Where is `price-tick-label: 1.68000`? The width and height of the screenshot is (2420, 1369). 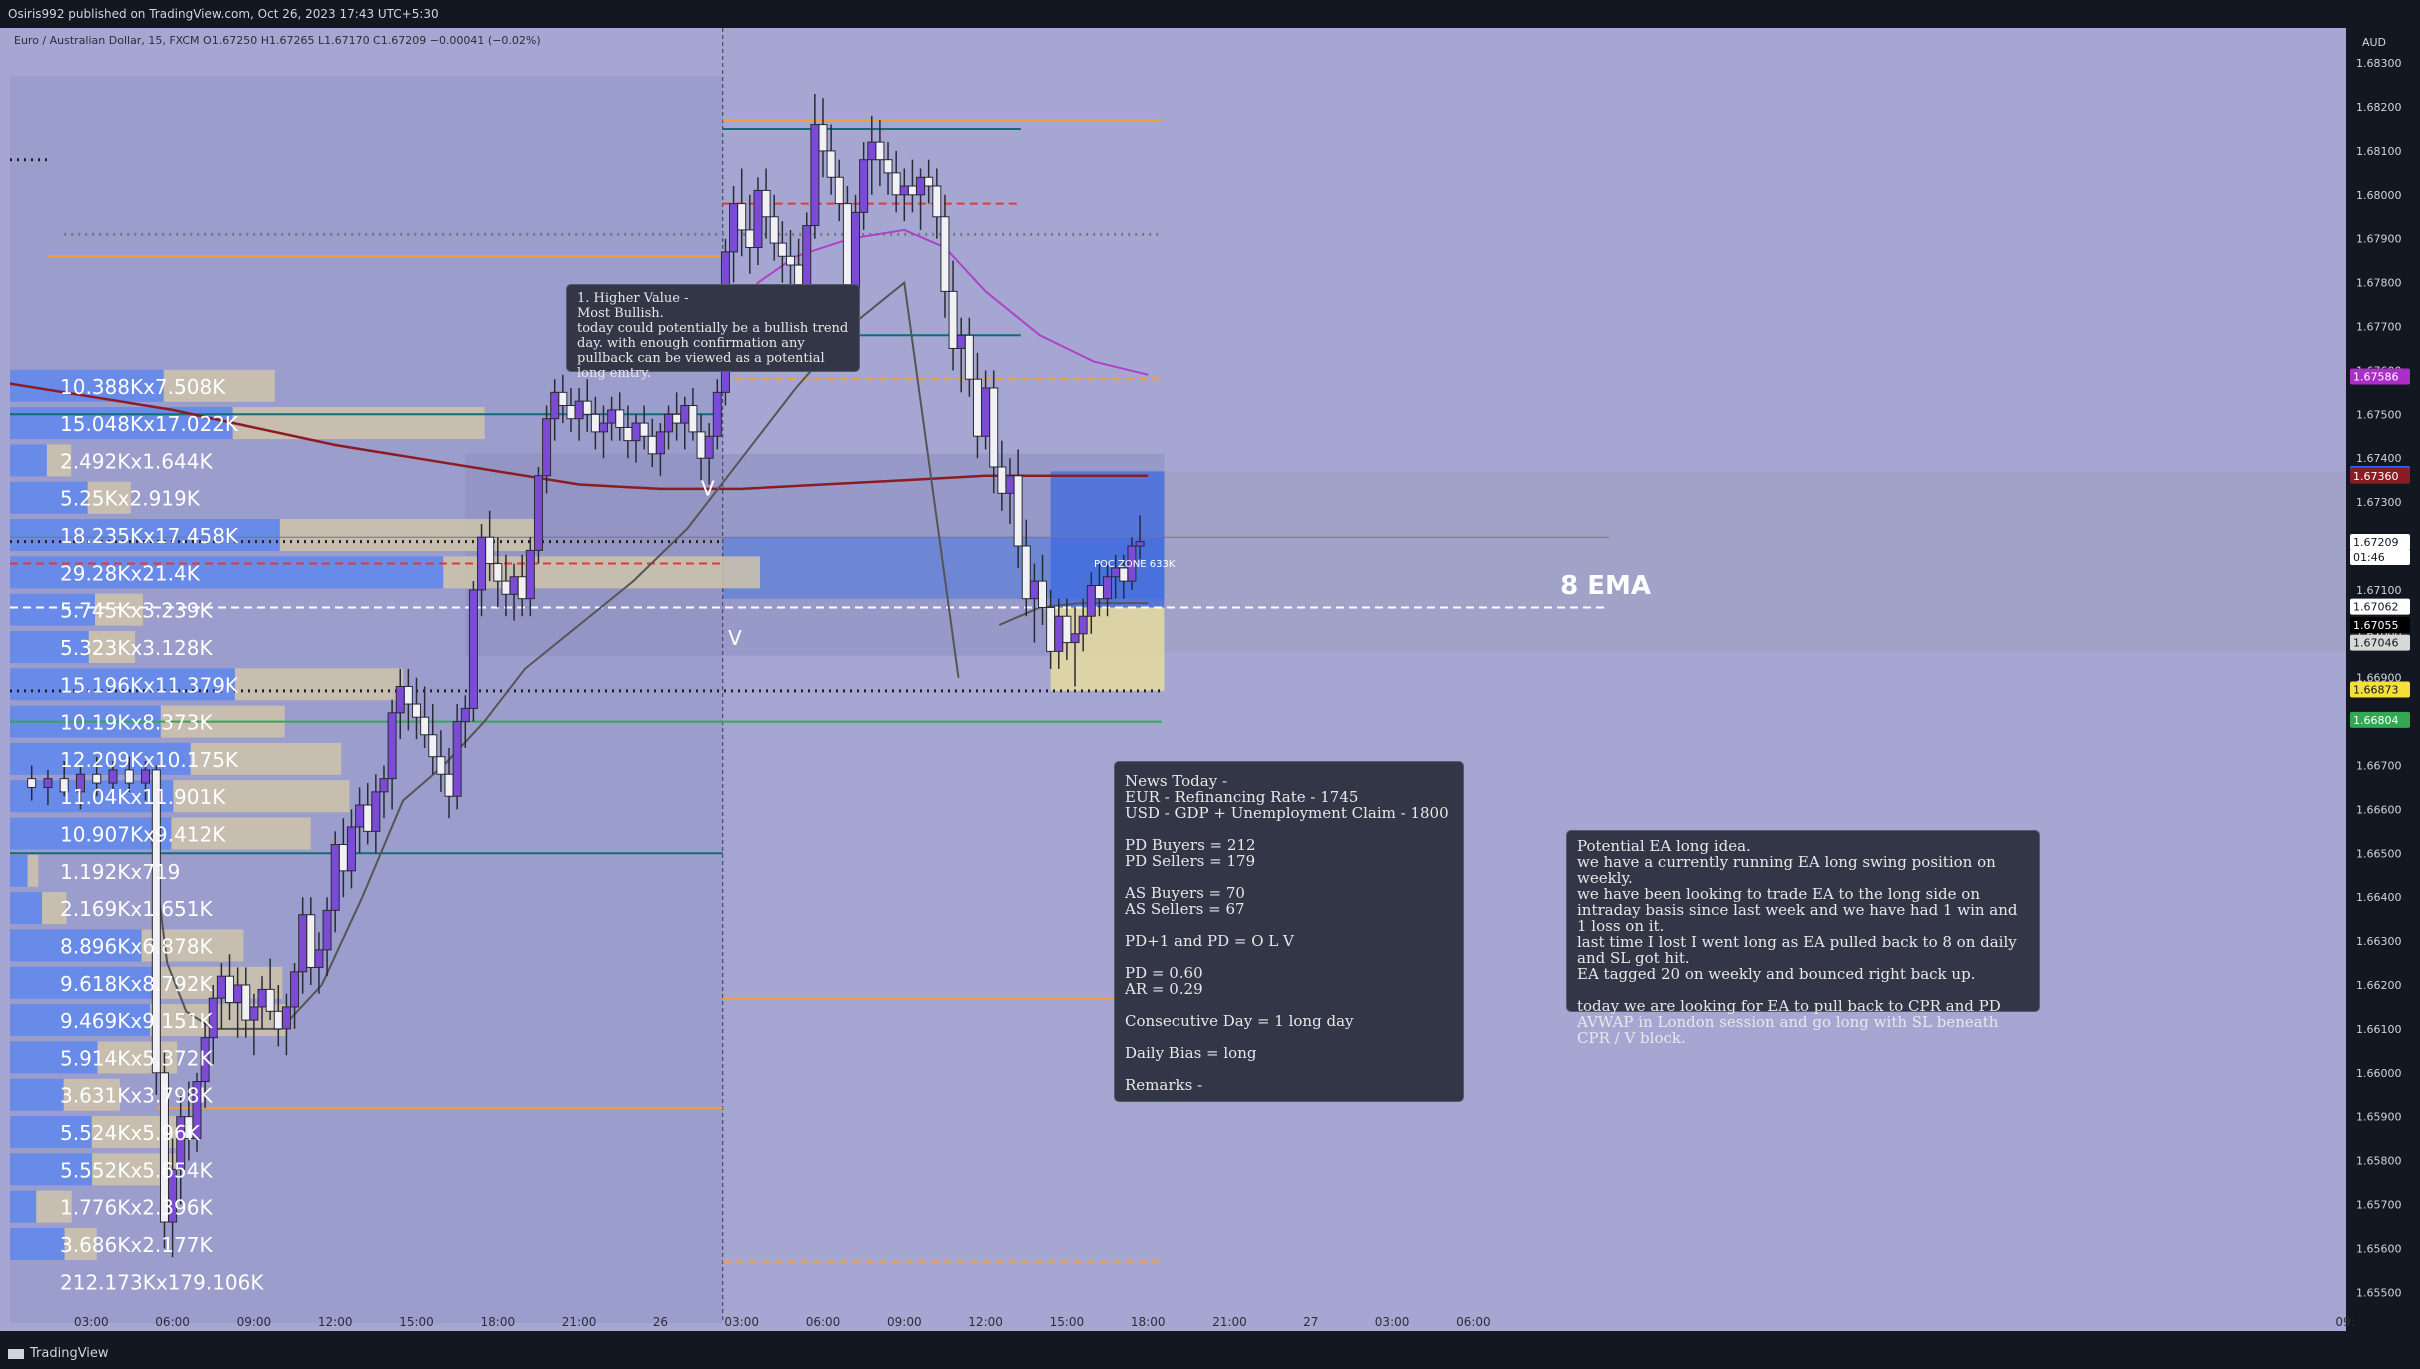
price-tick-label: 1.68000 is located at coordinates (2379, 195).